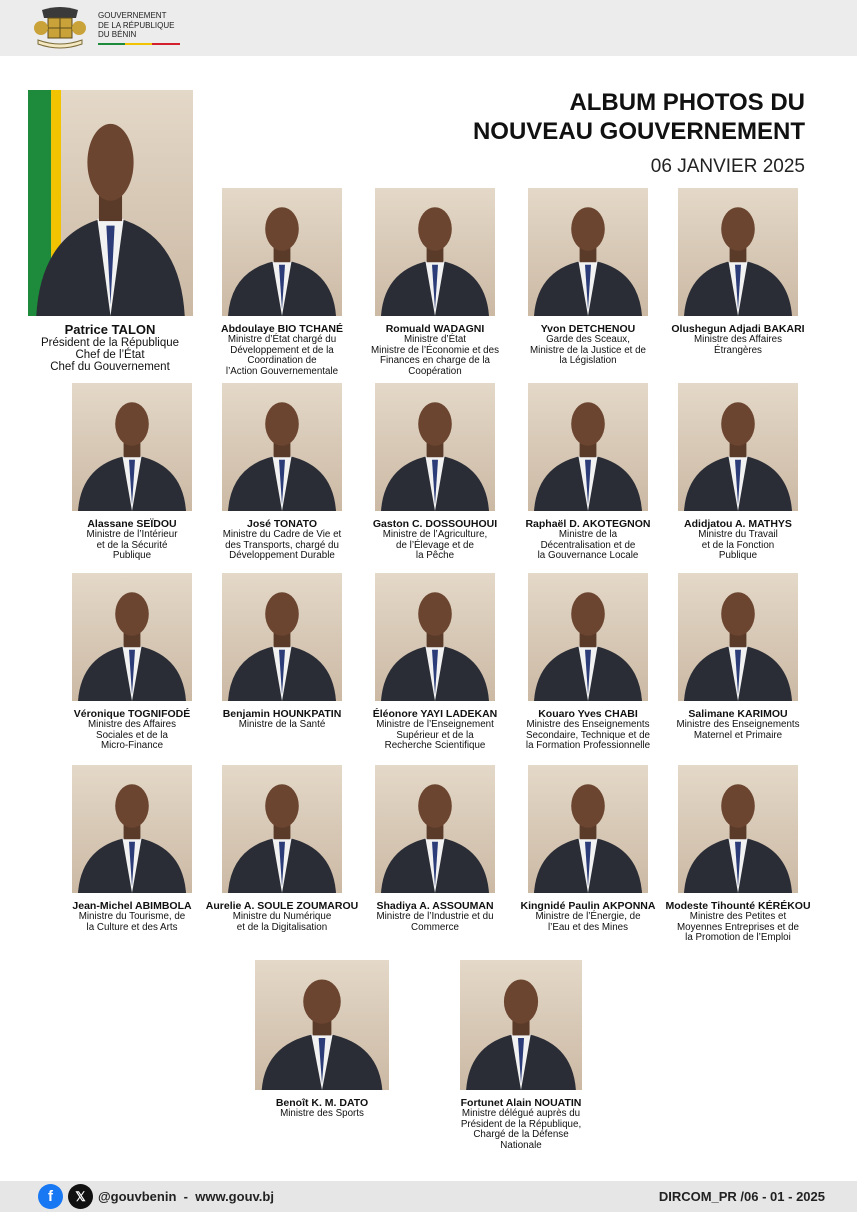 Image resolution: width=857 pixels, height=1212 pixels. What do you see at coordinates (738, 524) in the screenshot?
I see `person-name: Adidjatou A. MATHYS` at bounding box center [738, 524].